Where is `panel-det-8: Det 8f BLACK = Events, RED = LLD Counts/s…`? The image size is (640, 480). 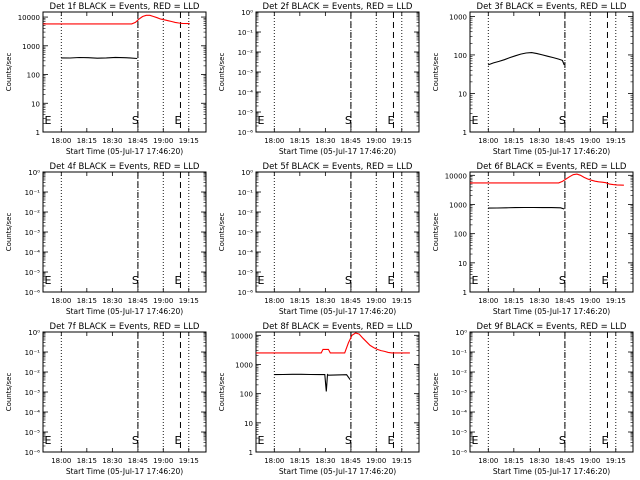
panel-det-8: Det 8f BLACK = Events, RED = LLD Counts/s… is located at coordinates (319, 399).